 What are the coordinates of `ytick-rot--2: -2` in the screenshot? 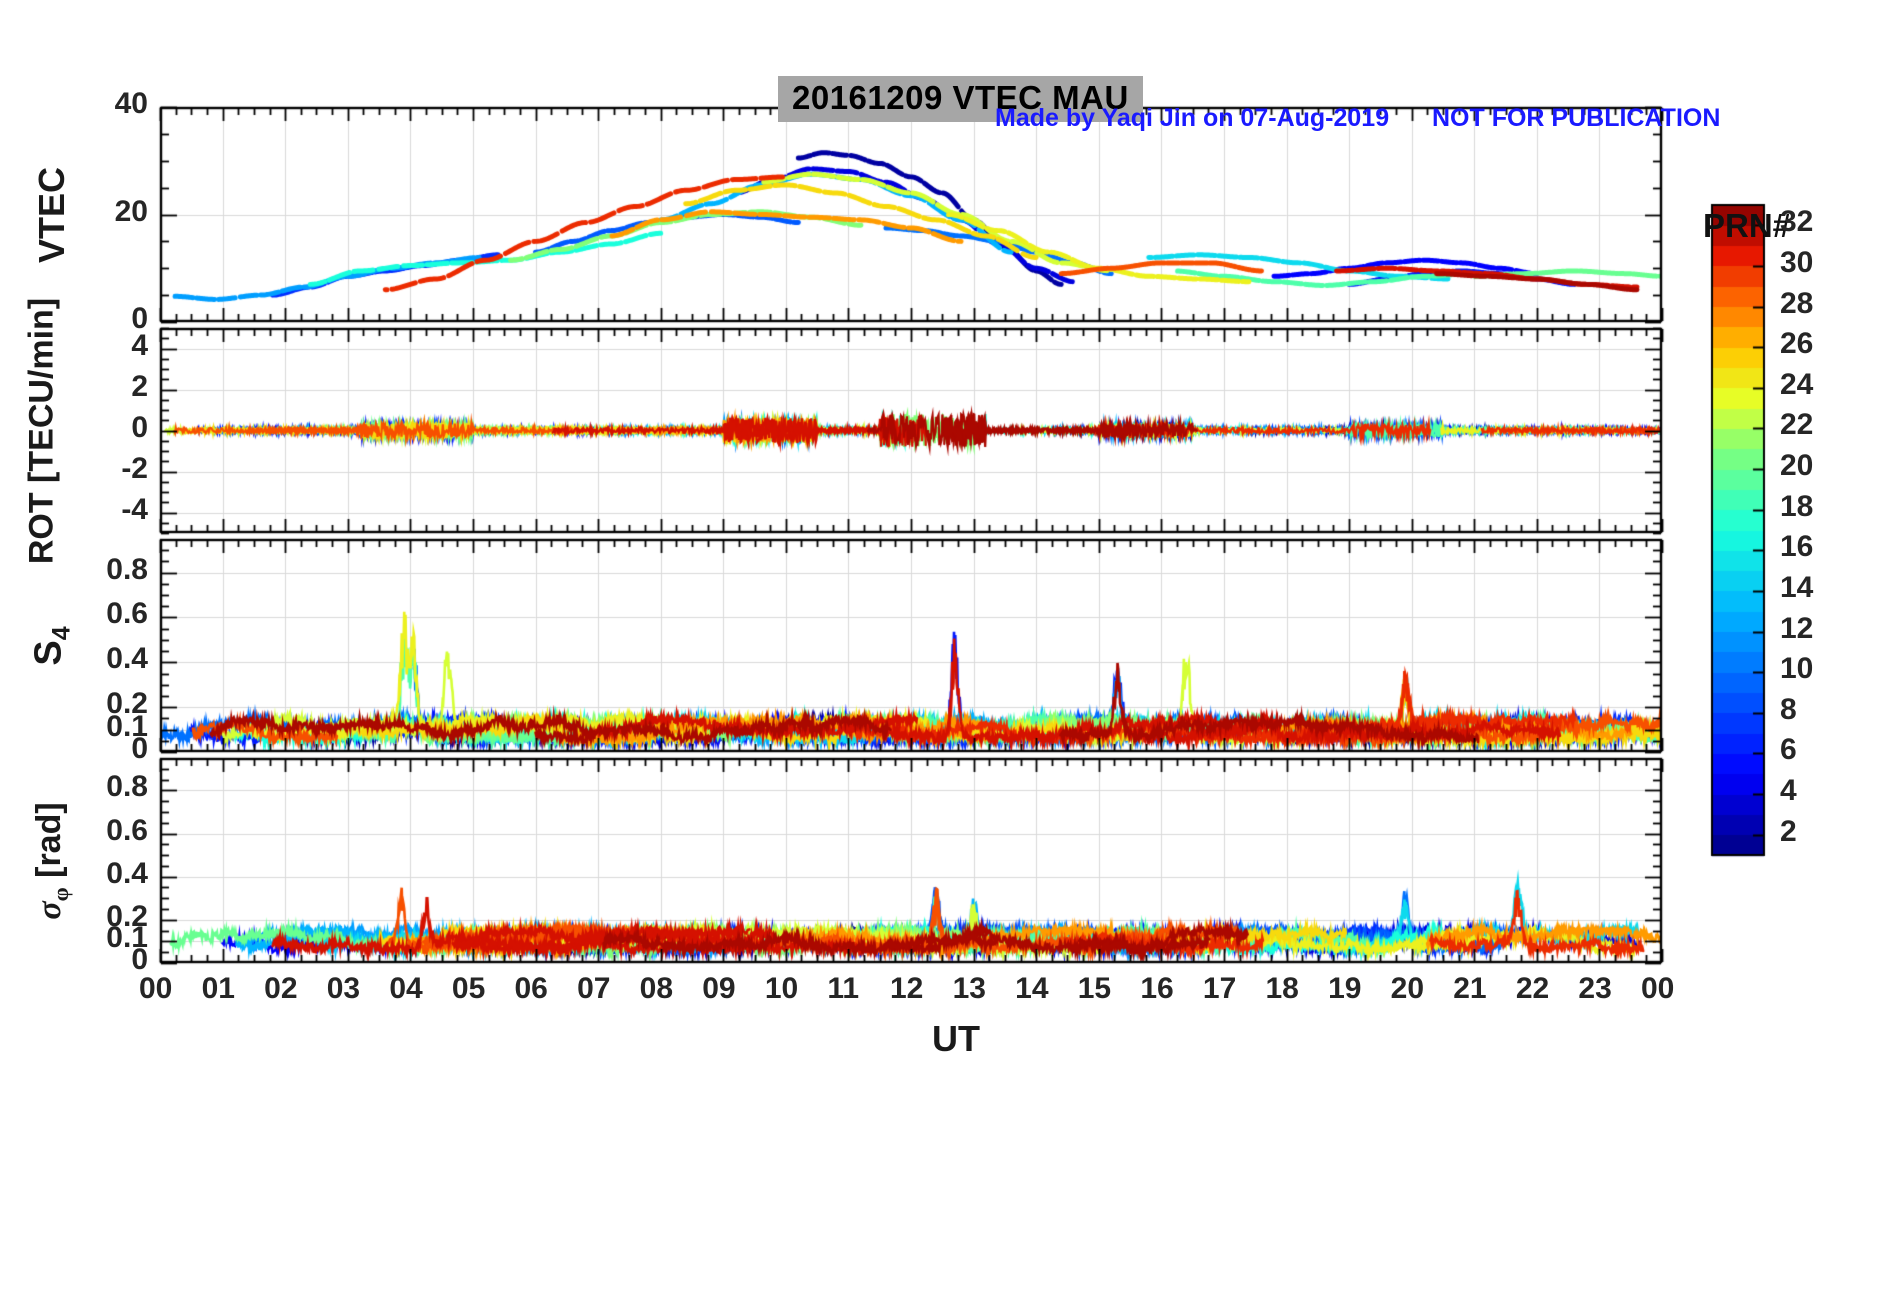 It's located at (134, 468).